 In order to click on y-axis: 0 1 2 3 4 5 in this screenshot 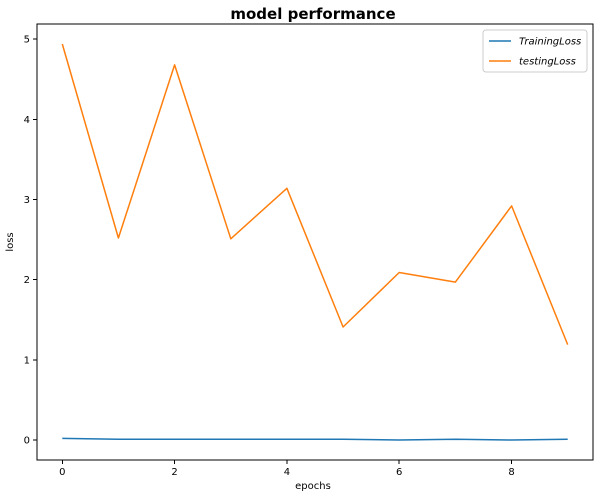, I will do `click(30, 240)`.